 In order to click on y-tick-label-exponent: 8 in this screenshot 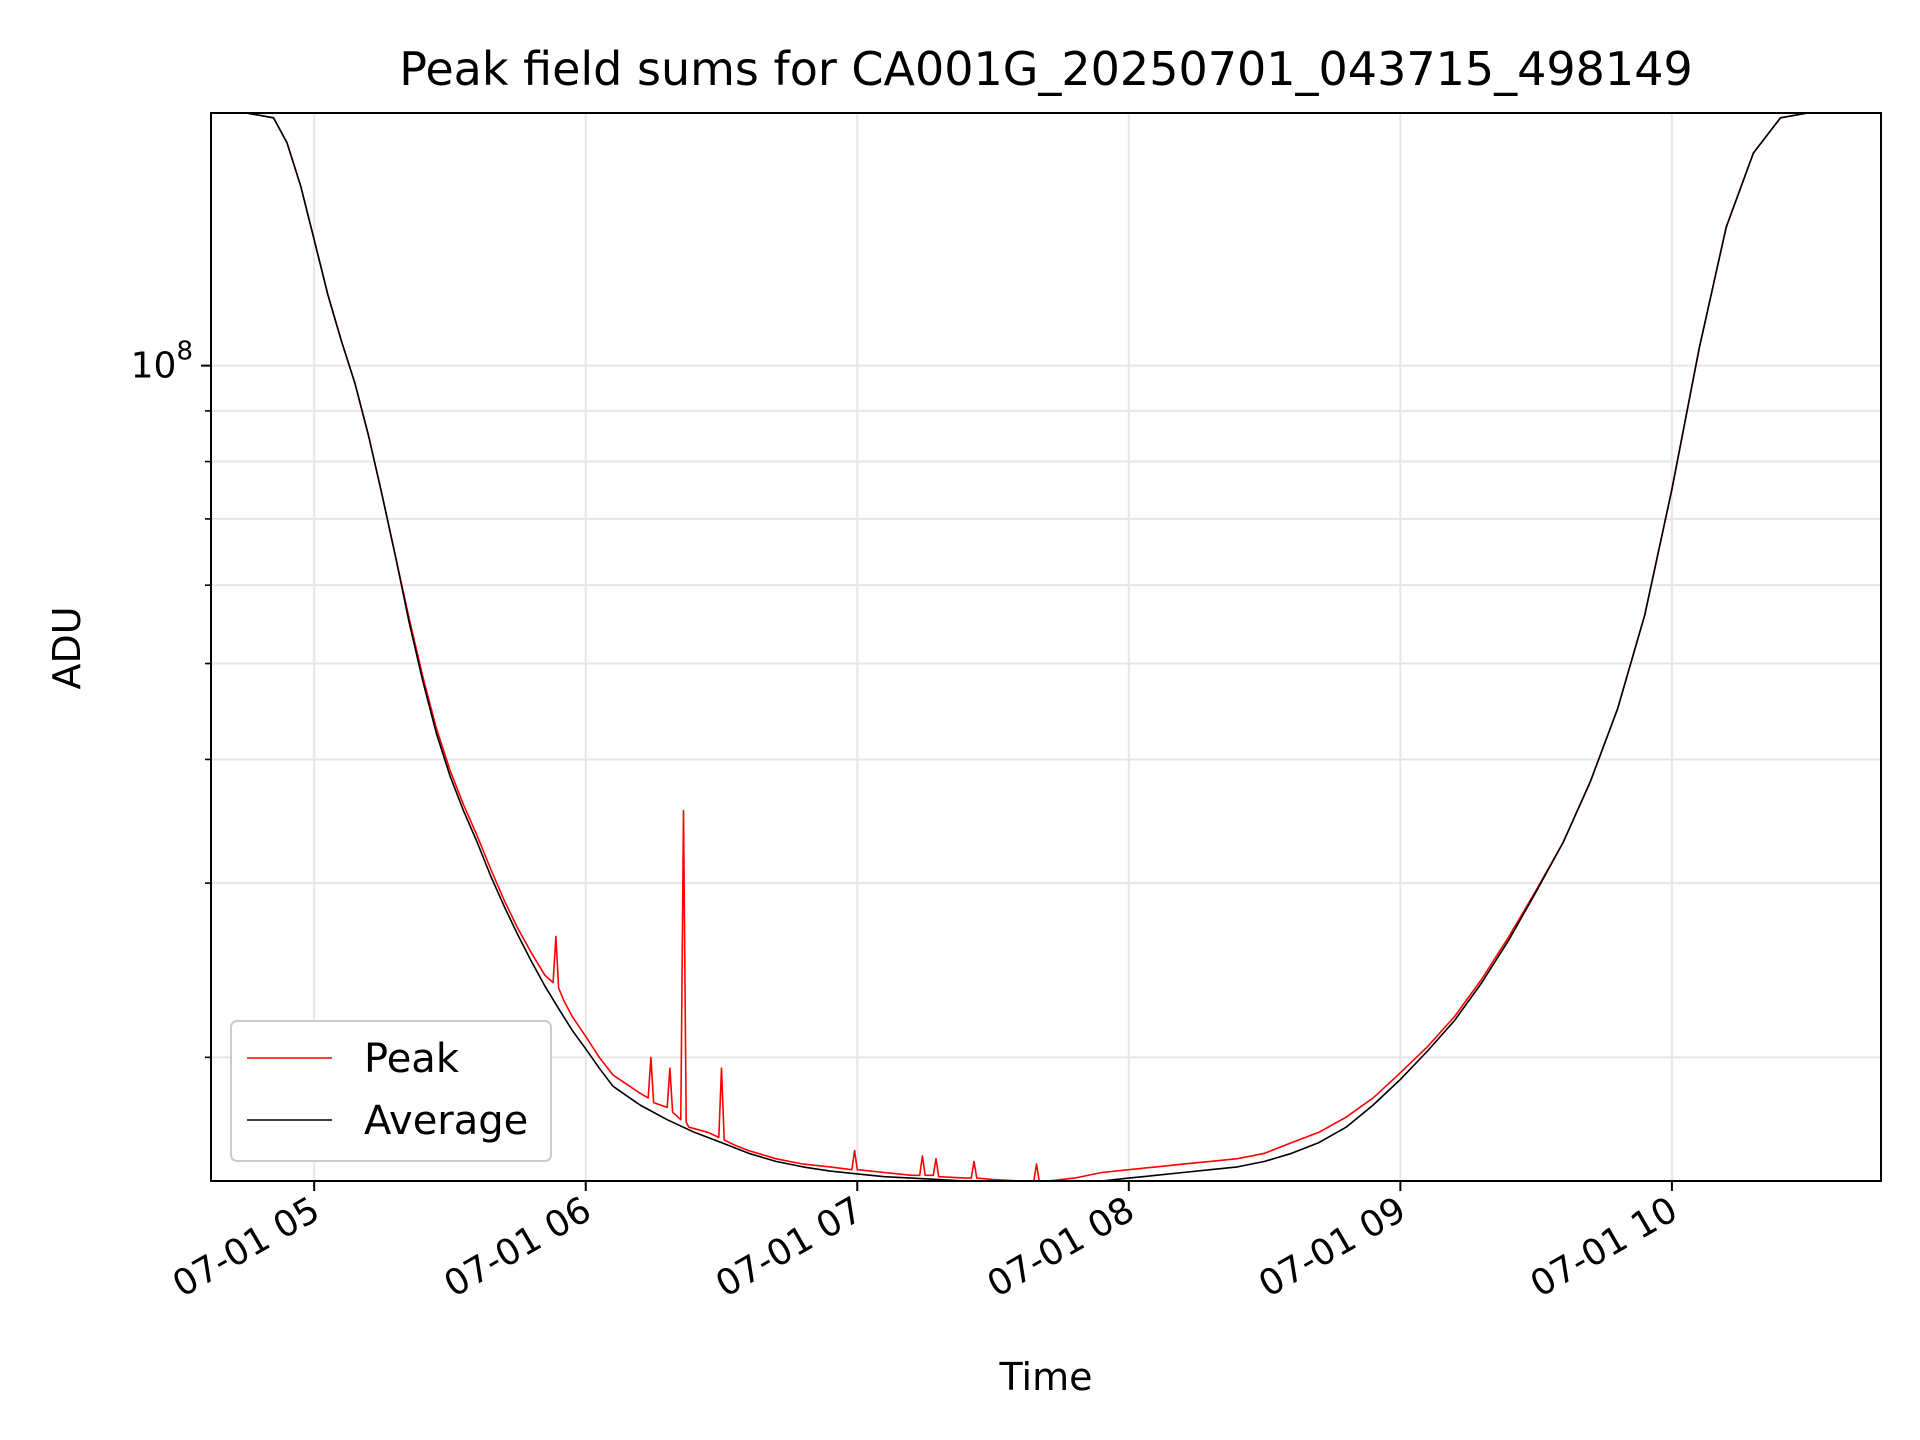, I will do `click(184, 352)`.